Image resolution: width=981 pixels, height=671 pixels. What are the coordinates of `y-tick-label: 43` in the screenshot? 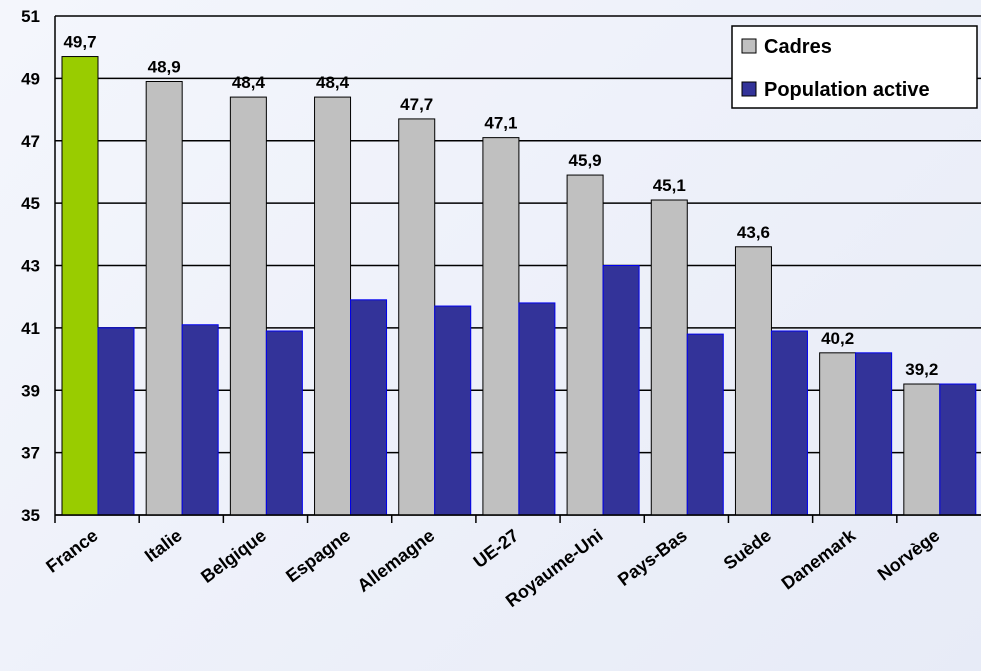 It's located at (30, 266).